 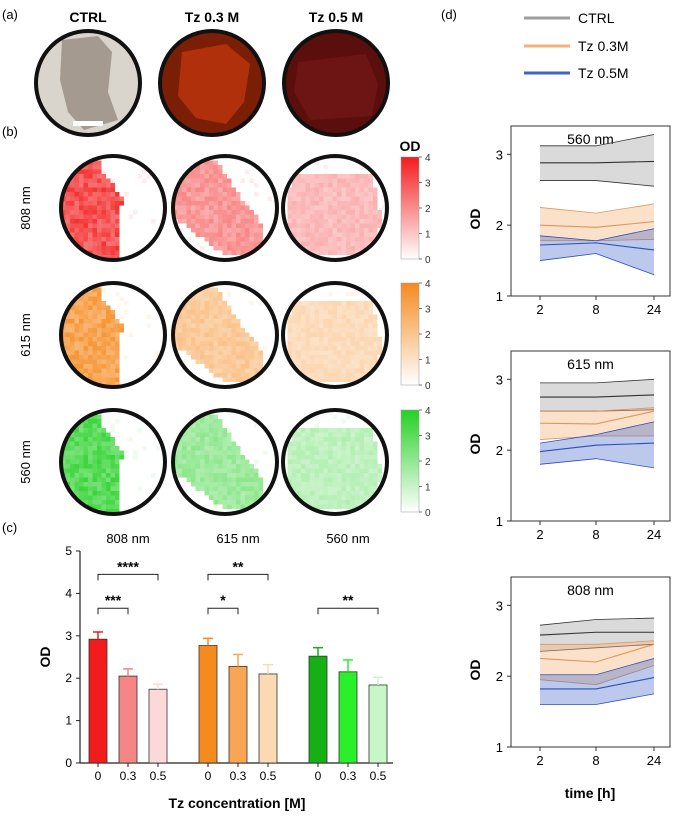 I want to click on line-y-tick-label: 1, so click(x=499, y=521).